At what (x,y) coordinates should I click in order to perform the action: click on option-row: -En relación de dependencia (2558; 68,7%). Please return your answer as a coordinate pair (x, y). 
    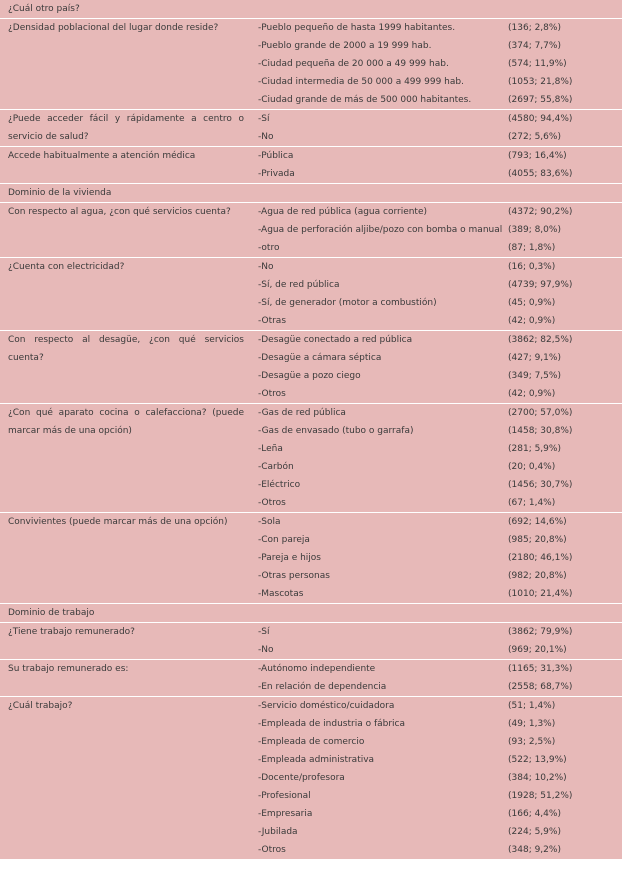
    Looking at the image, I should click on (437, 687).